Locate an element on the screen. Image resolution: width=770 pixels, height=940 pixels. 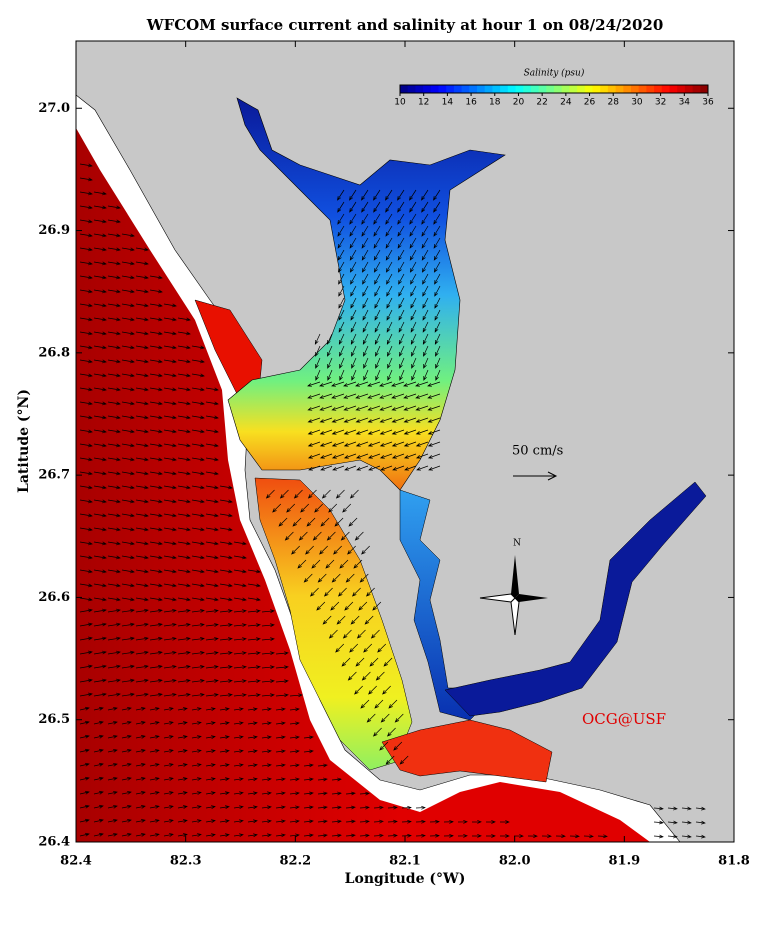
north-arrow is located at coordinates (513, 595).